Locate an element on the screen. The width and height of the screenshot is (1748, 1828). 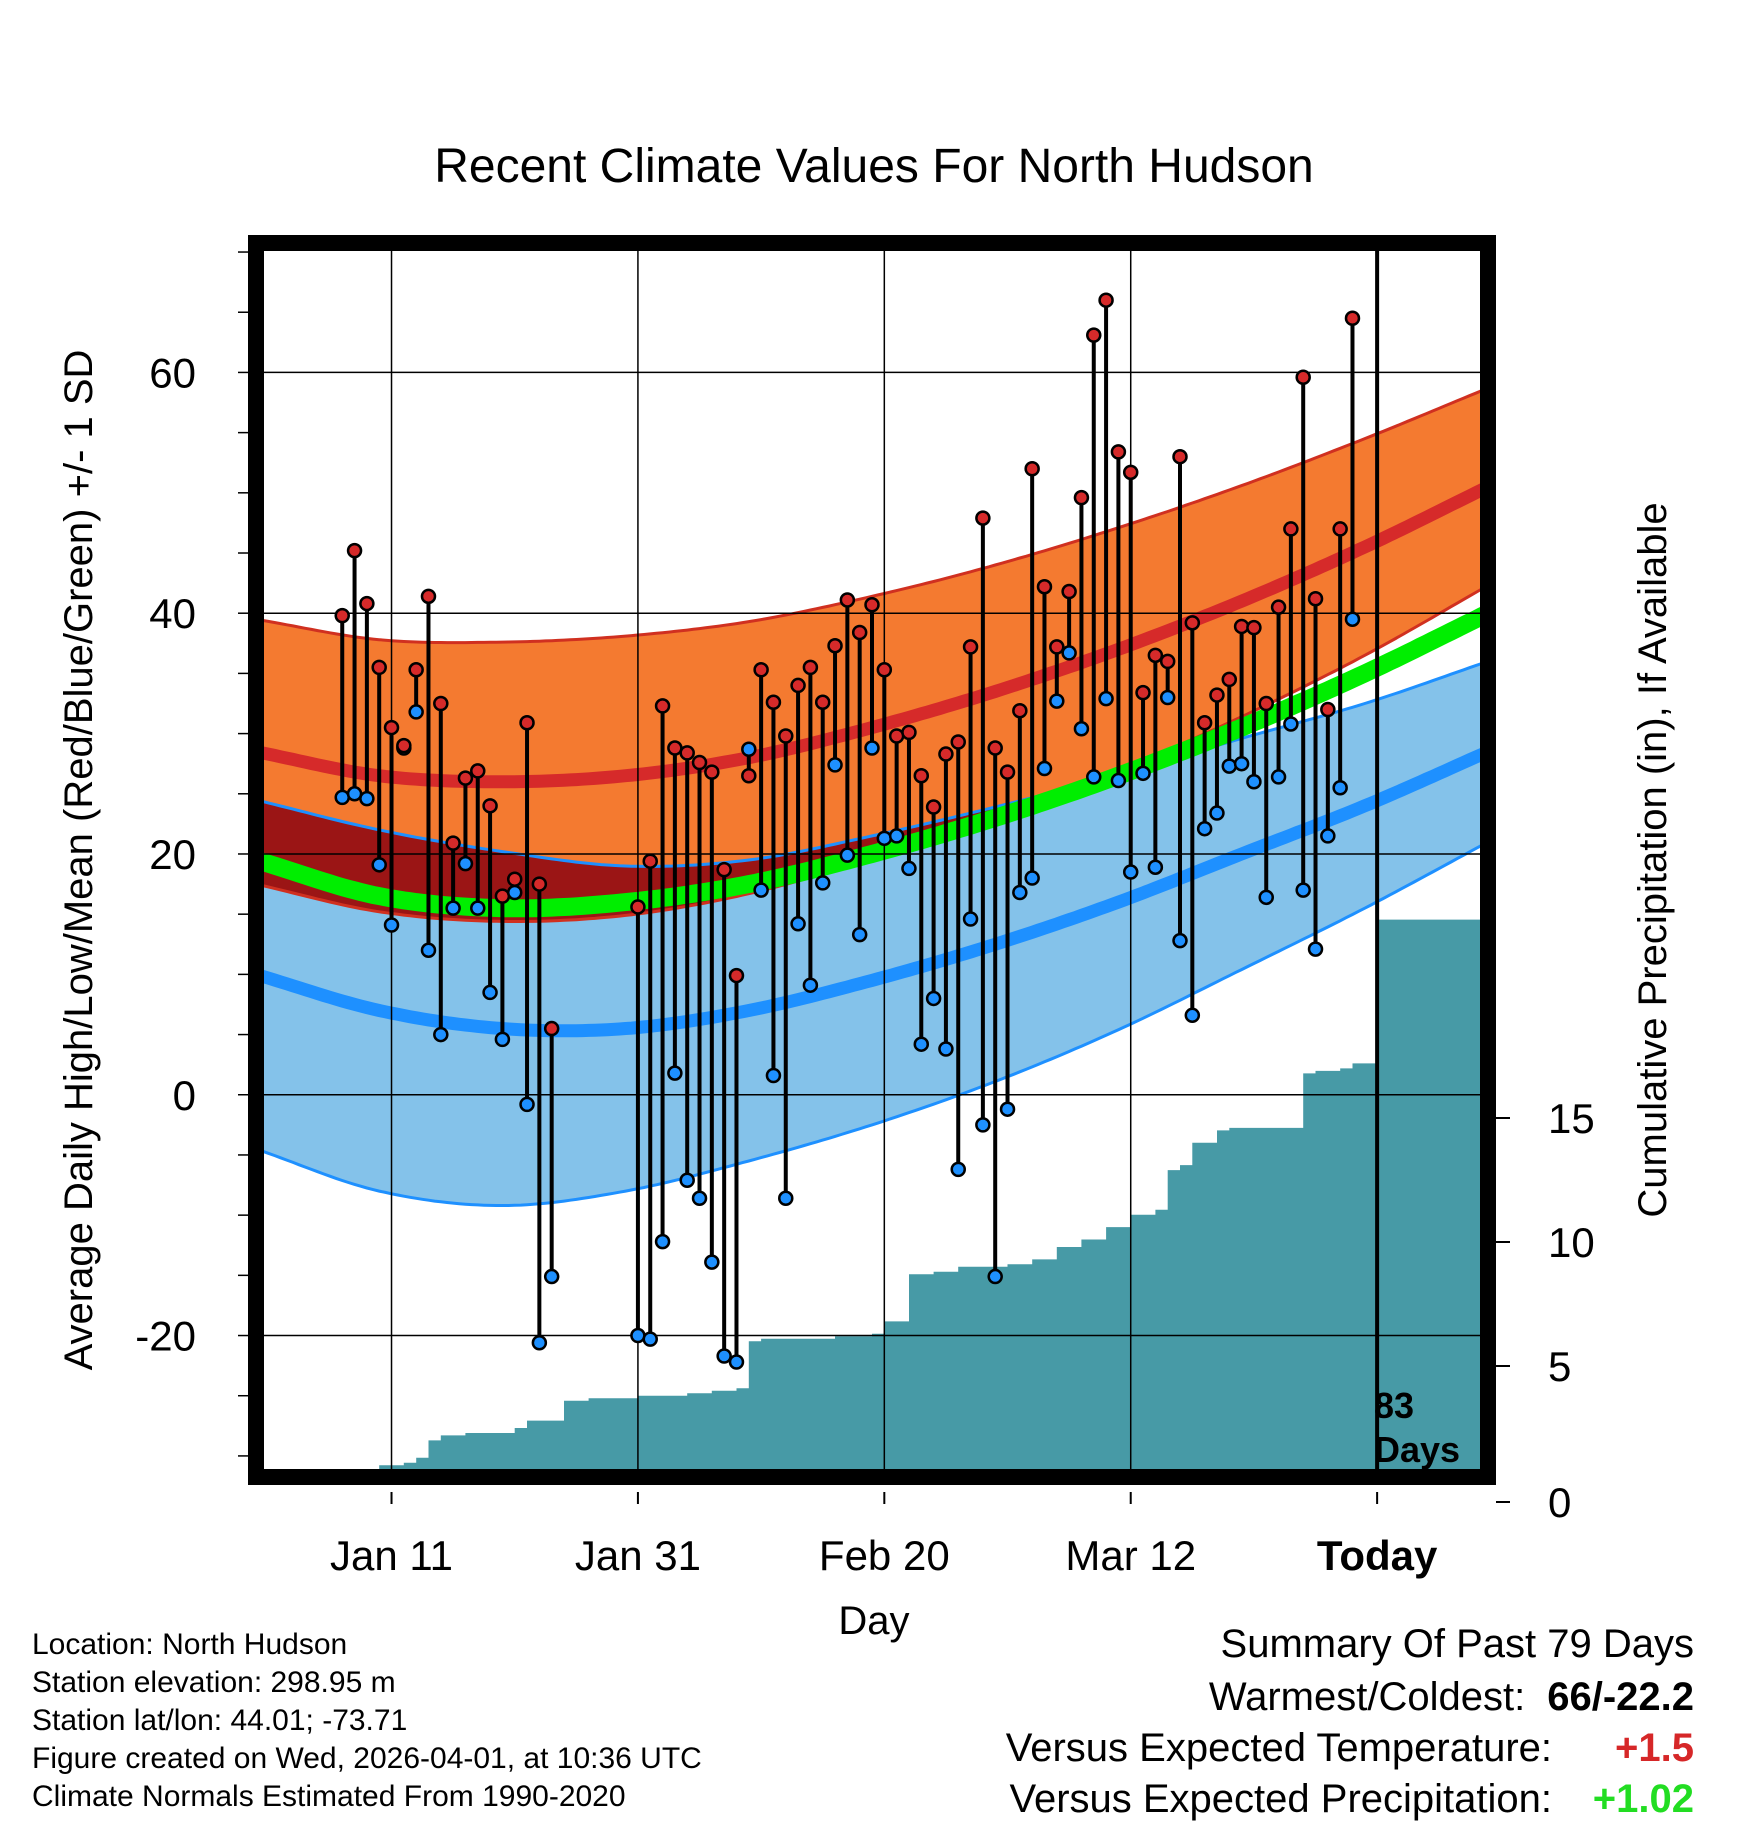
y2-tick-label: 5 is located at coordinates (1559, 1366).